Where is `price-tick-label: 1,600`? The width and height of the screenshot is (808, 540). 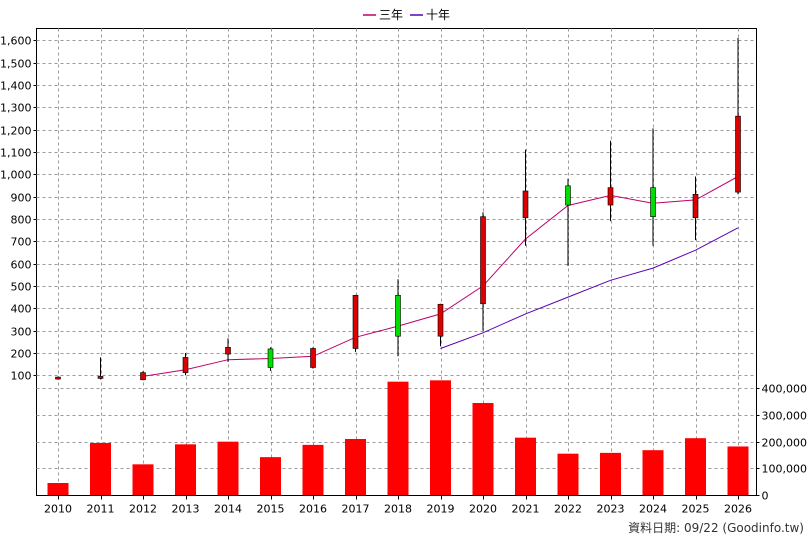
price-tick-label: 1,600 is located at coordinates (16, 41).